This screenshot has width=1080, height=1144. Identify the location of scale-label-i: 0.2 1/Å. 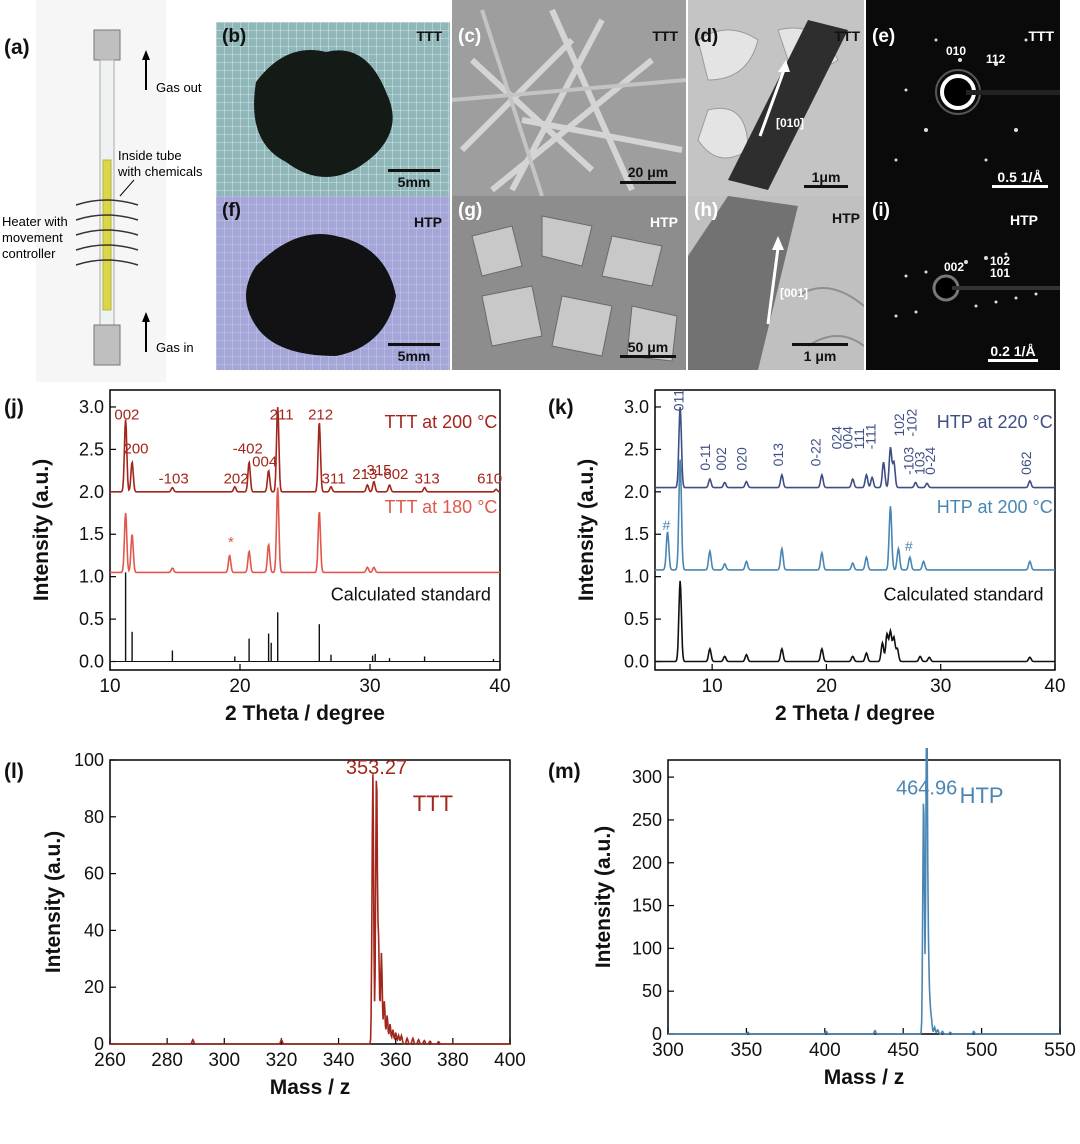
(1012, 351).